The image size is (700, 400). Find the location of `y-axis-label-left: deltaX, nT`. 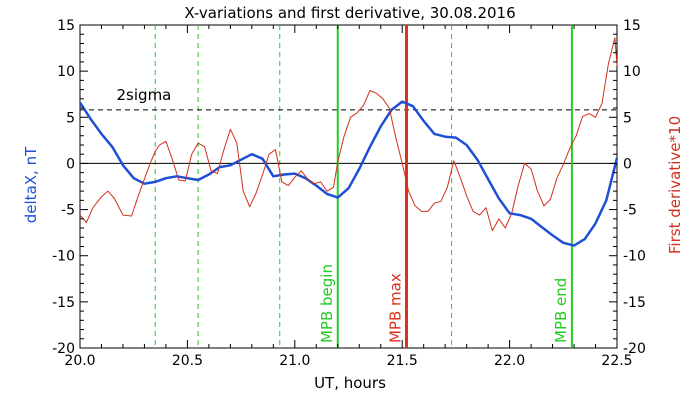

y-axis-label-left: deltaX, nT is located at coordinates (31, 184).